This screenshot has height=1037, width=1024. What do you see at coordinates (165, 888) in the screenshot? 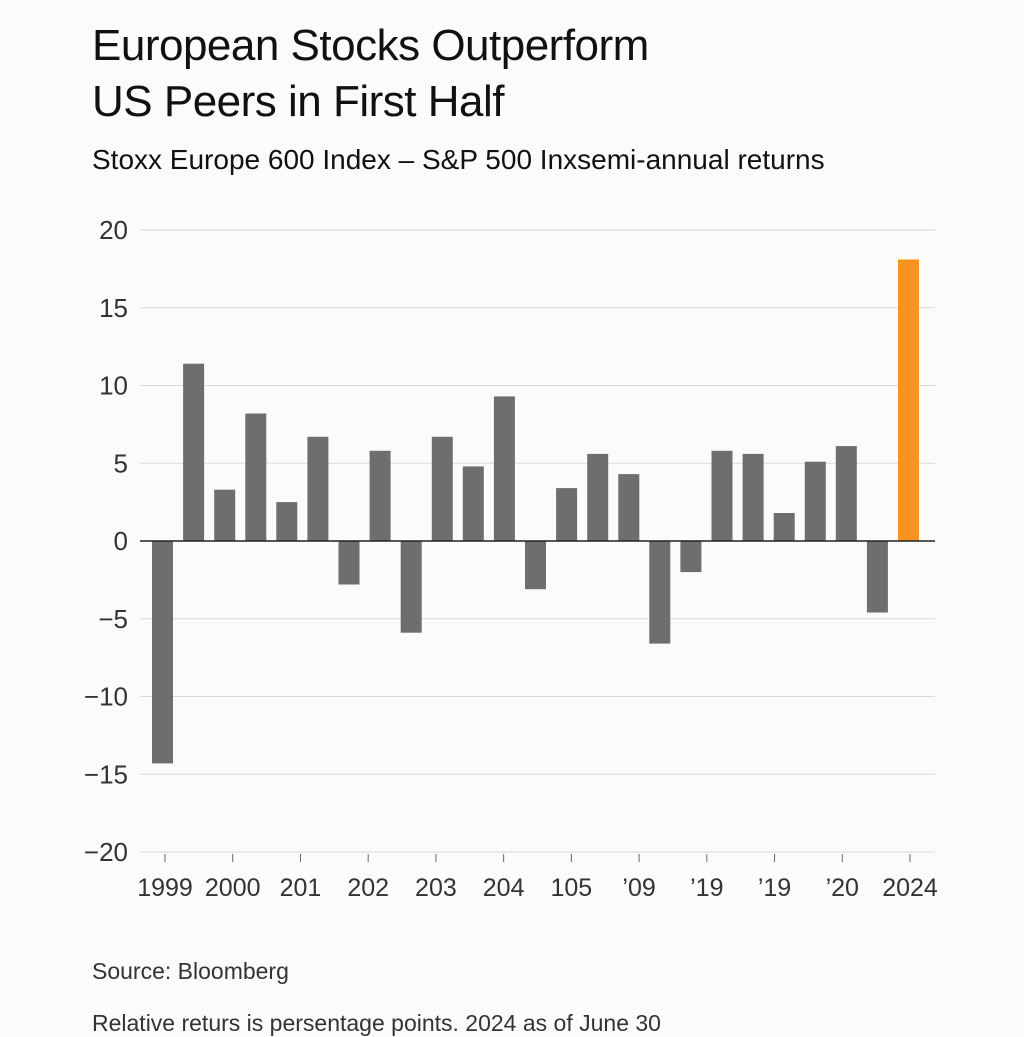
I see `x-tick-label: 1999` at bounding box center [165, 888].